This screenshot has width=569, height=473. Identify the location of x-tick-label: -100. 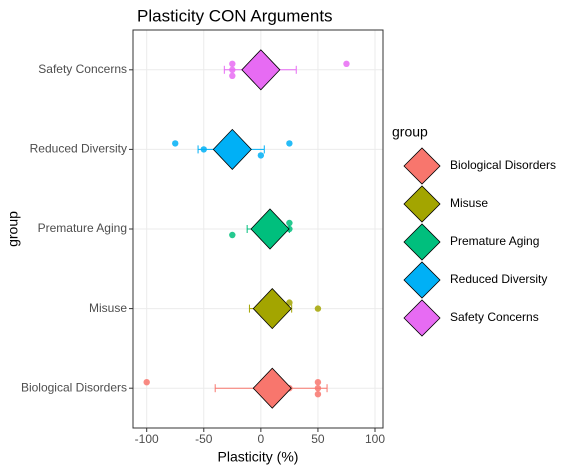
(147, 439).